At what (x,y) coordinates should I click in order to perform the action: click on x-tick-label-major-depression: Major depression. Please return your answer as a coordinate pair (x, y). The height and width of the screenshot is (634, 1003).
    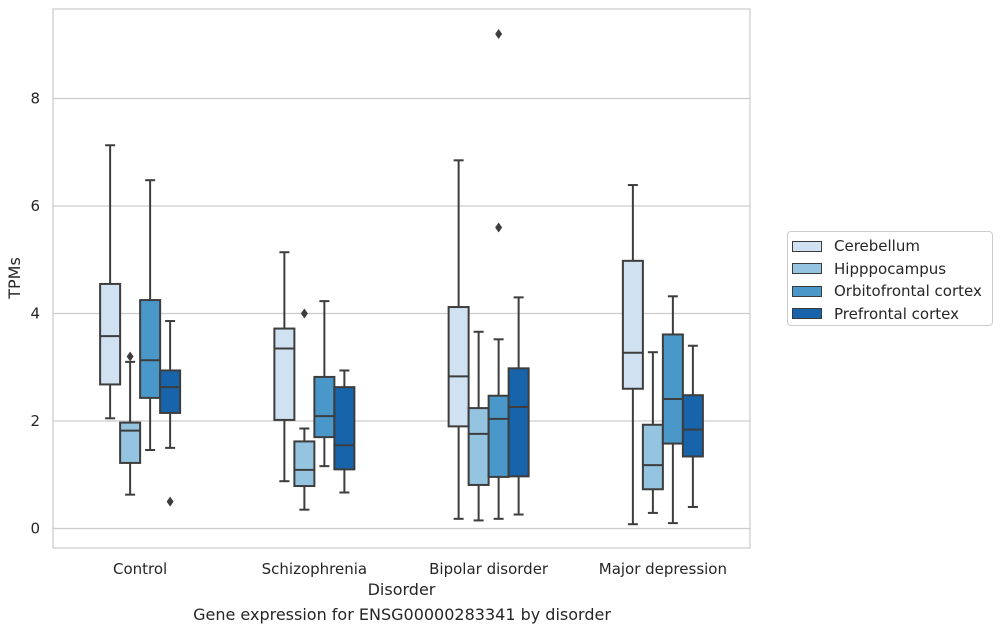
    Looking at the image, I should click on (663, 569).